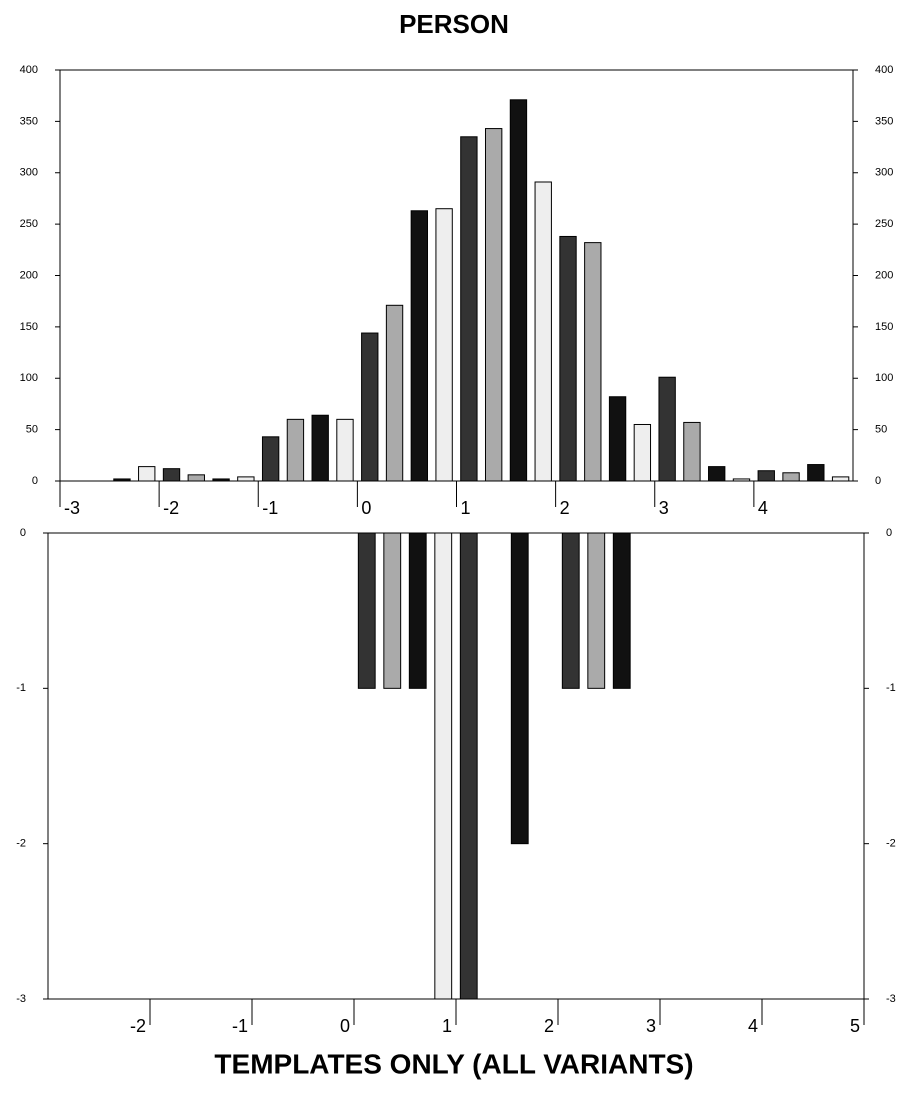  Describe the element at coordinates (891, 688) in the screenshot. I see `y2-tick-label: -1` at that location.